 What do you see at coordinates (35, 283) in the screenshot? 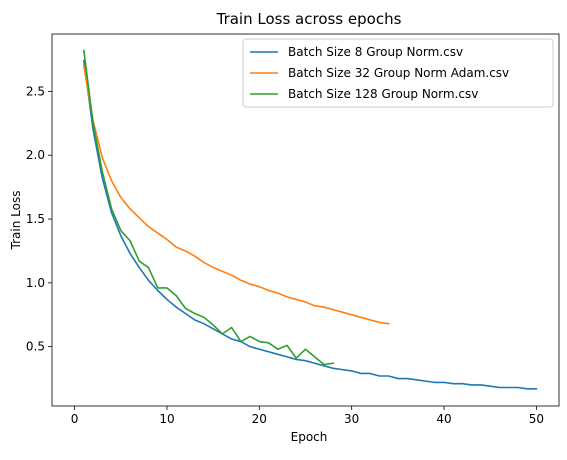
I see `y-tick-label: 1.0` at bounding box center [35, 283].